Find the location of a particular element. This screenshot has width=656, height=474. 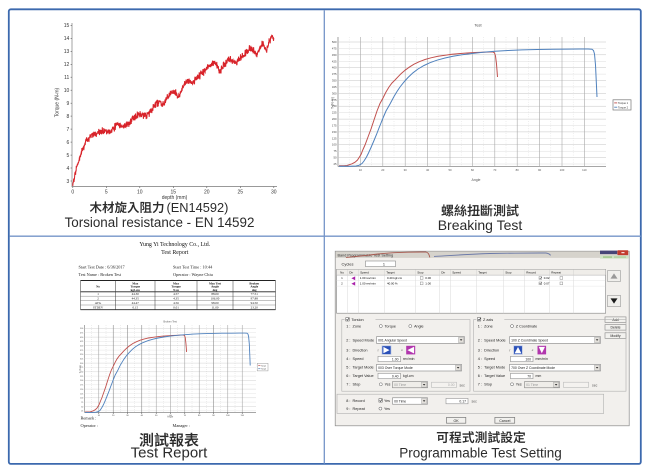

svg-text: 7 : Stop is located at coordinates (485, 385).